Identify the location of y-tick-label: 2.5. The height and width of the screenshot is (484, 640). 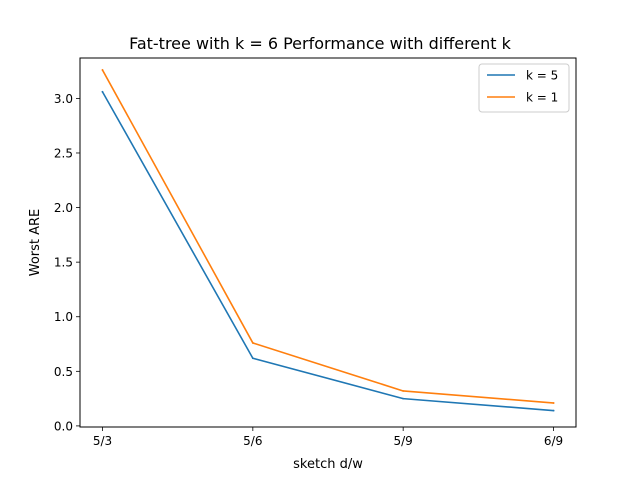
(63, 153).